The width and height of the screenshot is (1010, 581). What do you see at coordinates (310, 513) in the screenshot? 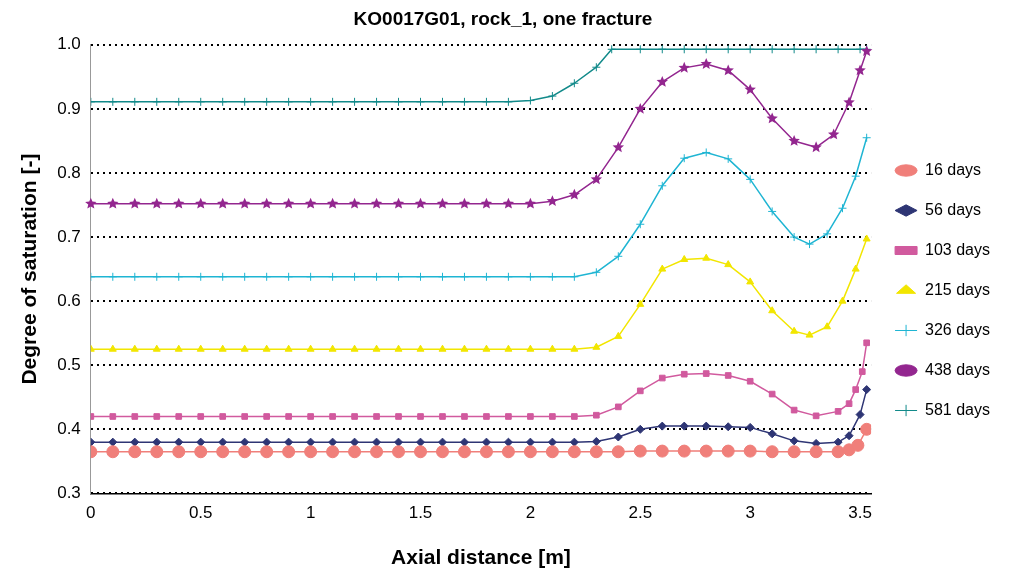
I see `x-tick-label: 1` at bounding box center [310, 513].